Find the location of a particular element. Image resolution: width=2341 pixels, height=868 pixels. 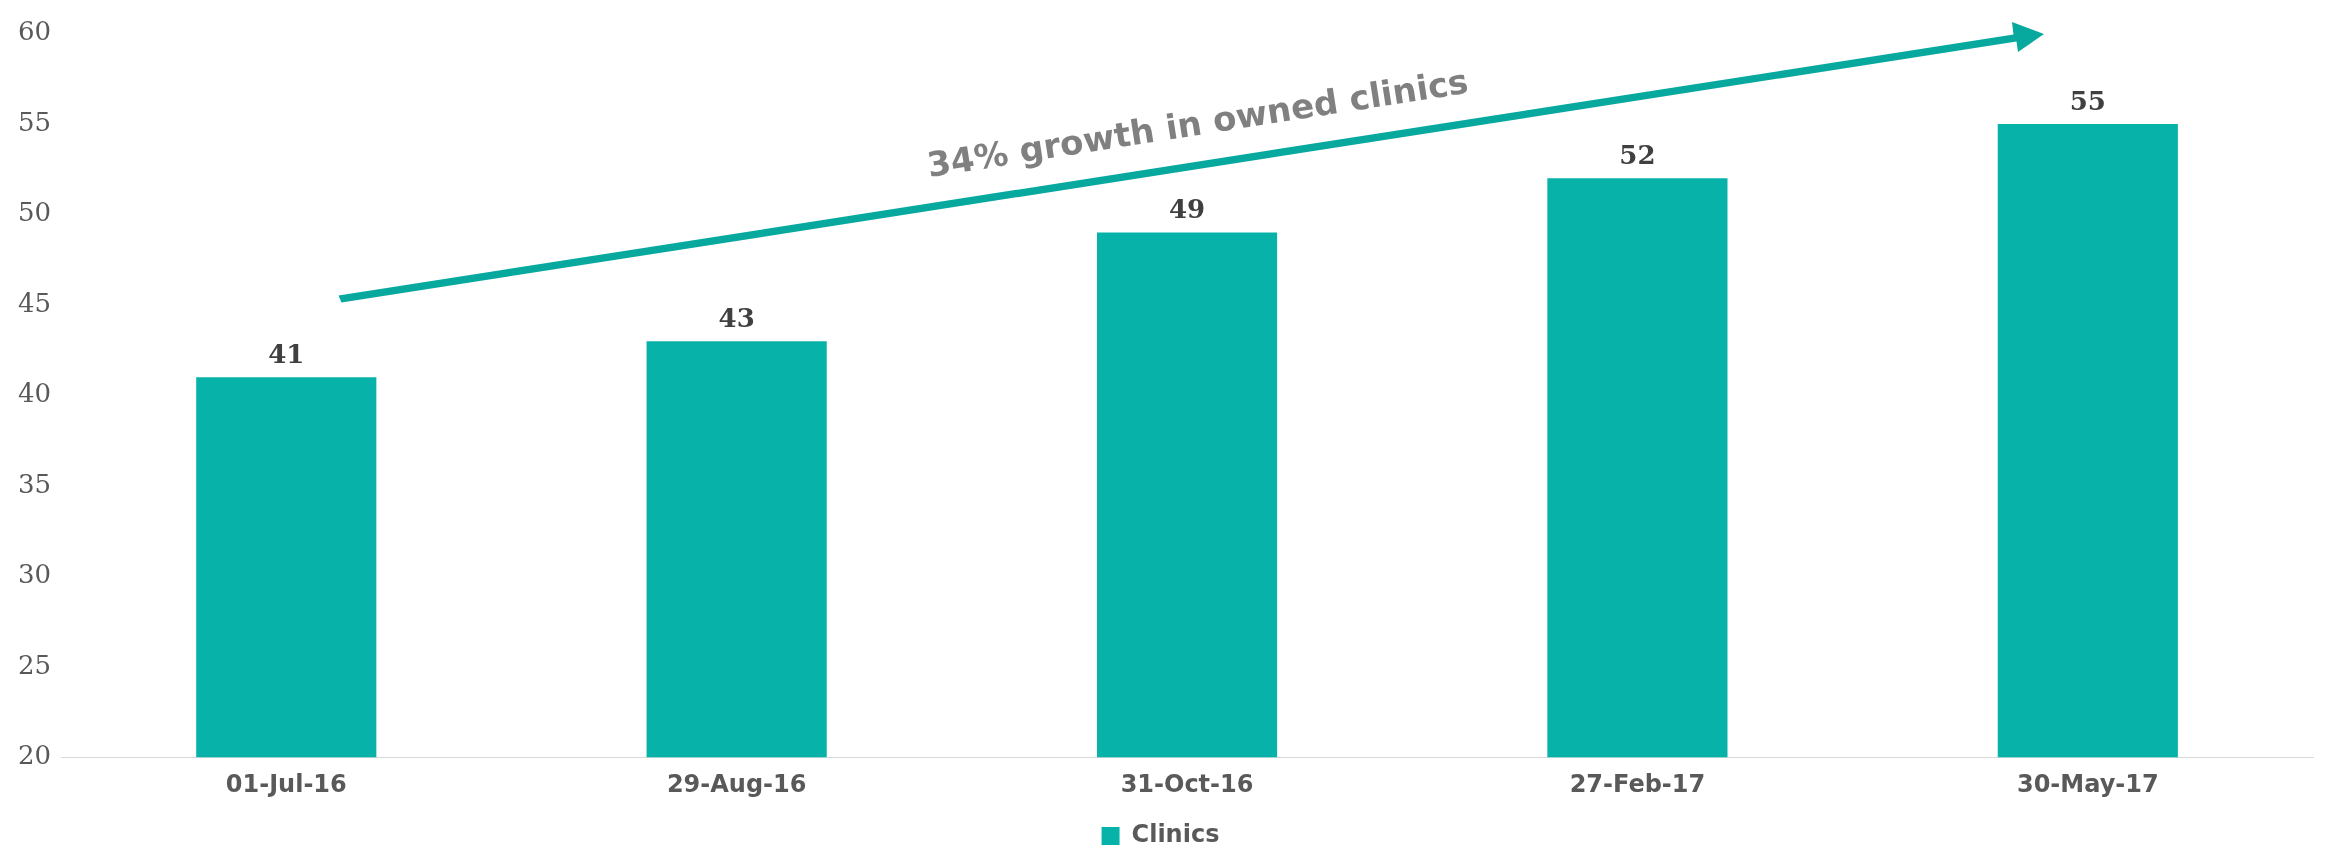

data-label: 55 is located at coordinates (2087, 100).